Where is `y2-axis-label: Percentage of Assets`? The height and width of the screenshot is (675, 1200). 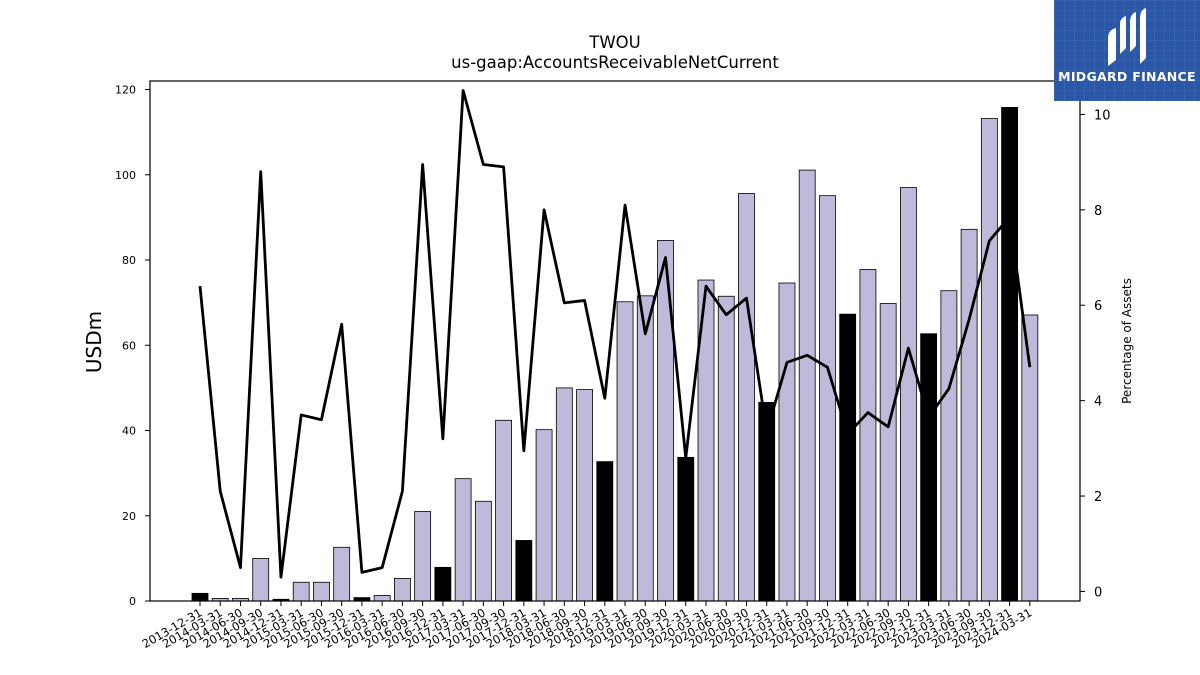 y2-axis-label: Percentage of Assets is located at coordinates (1127, 341).